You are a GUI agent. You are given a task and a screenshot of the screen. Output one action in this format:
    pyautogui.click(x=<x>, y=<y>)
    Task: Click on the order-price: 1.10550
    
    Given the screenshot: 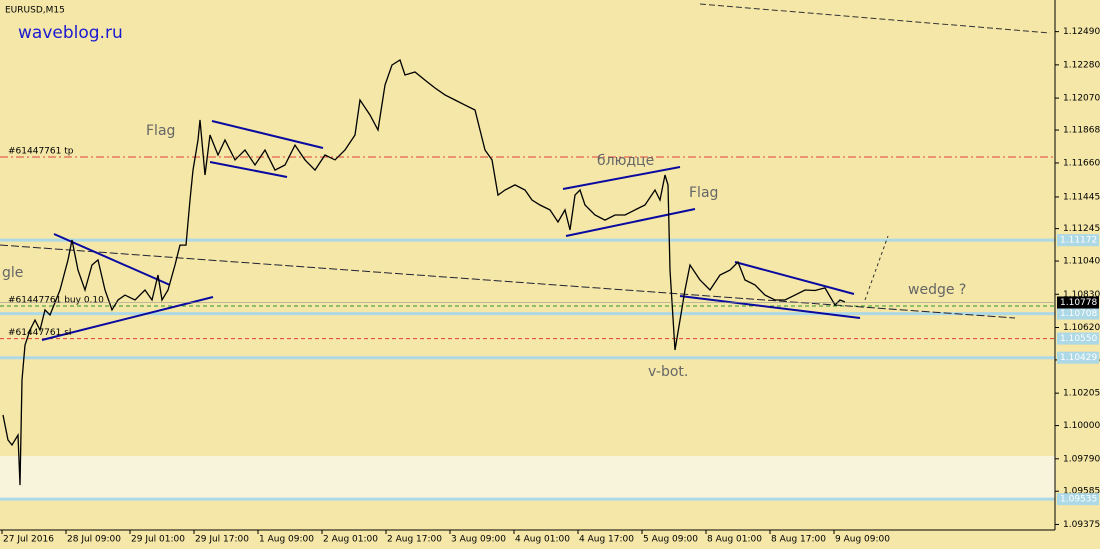 What is the action you would take?
    pyautogui.click(x=1078, y=339)
    